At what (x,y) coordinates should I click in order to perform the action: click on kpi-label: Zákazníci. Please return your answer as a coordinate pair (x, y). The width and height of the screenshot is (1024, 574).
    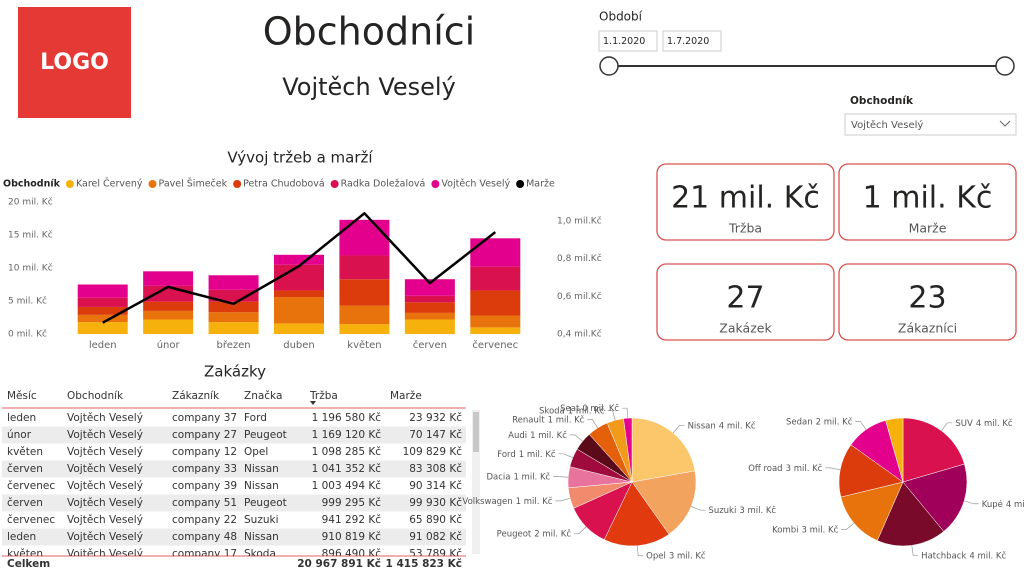
    Looking at the image, I should click on (927, 328).